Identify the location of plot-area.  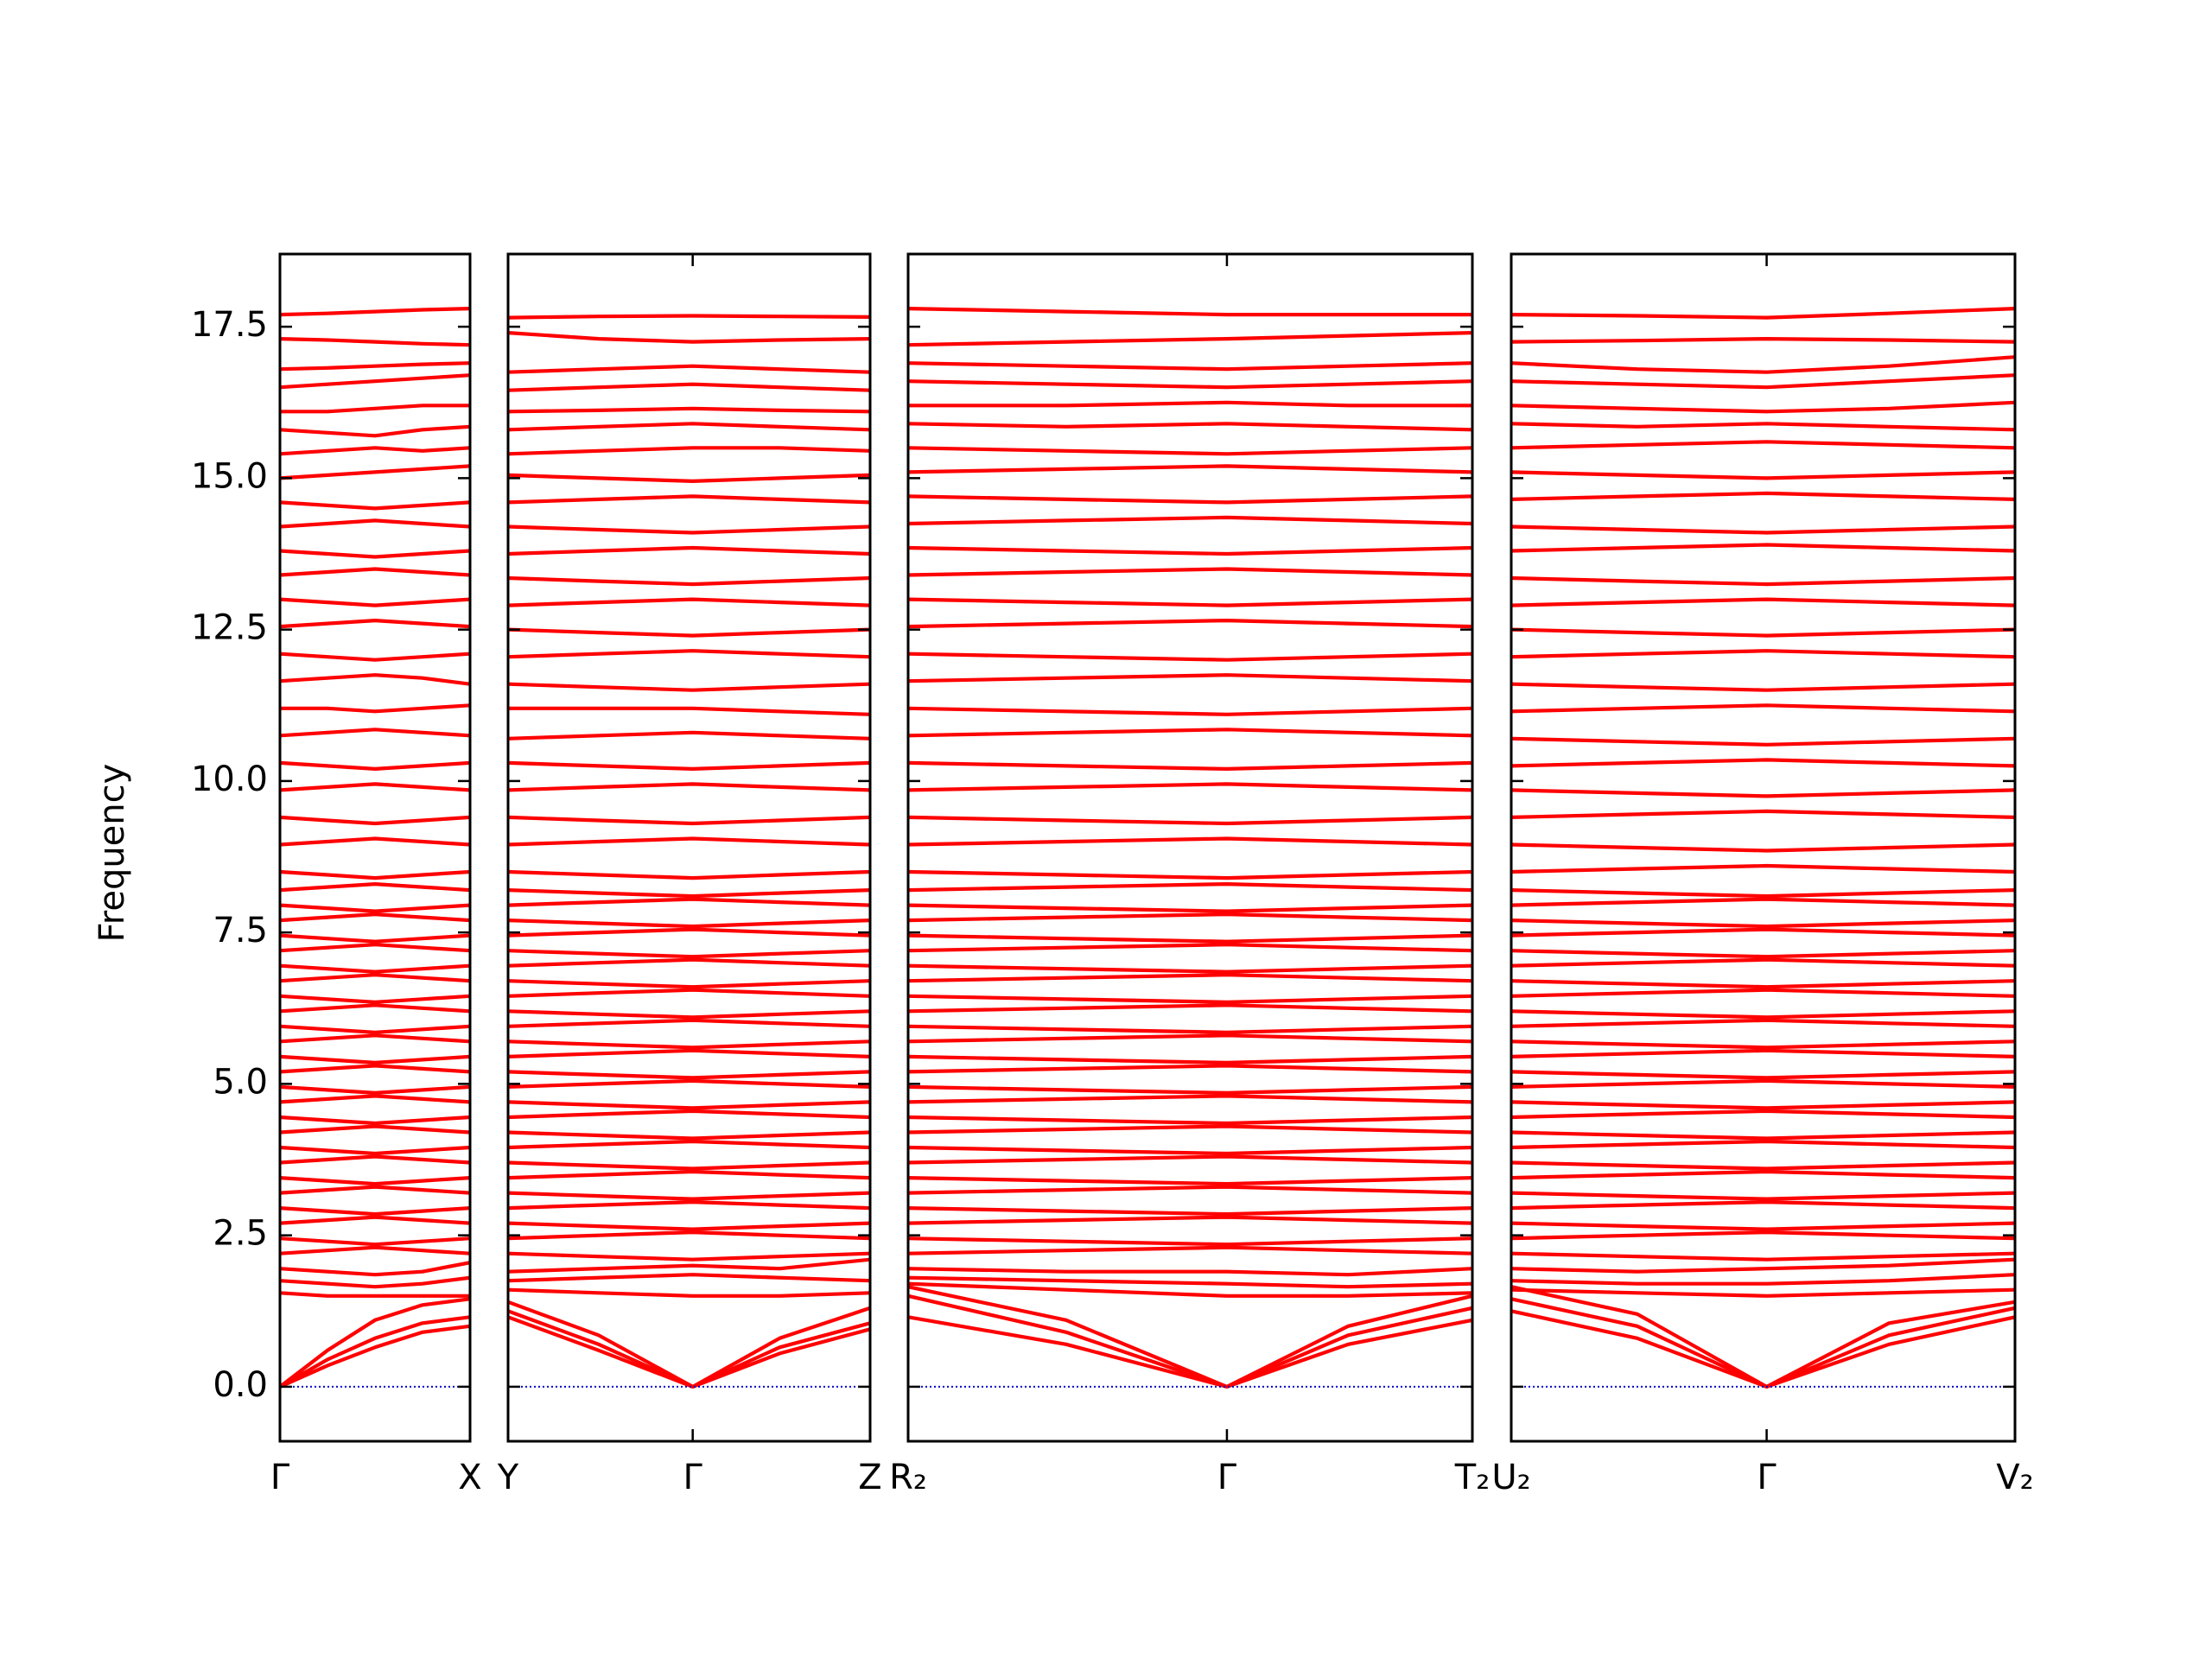
(375, 848).